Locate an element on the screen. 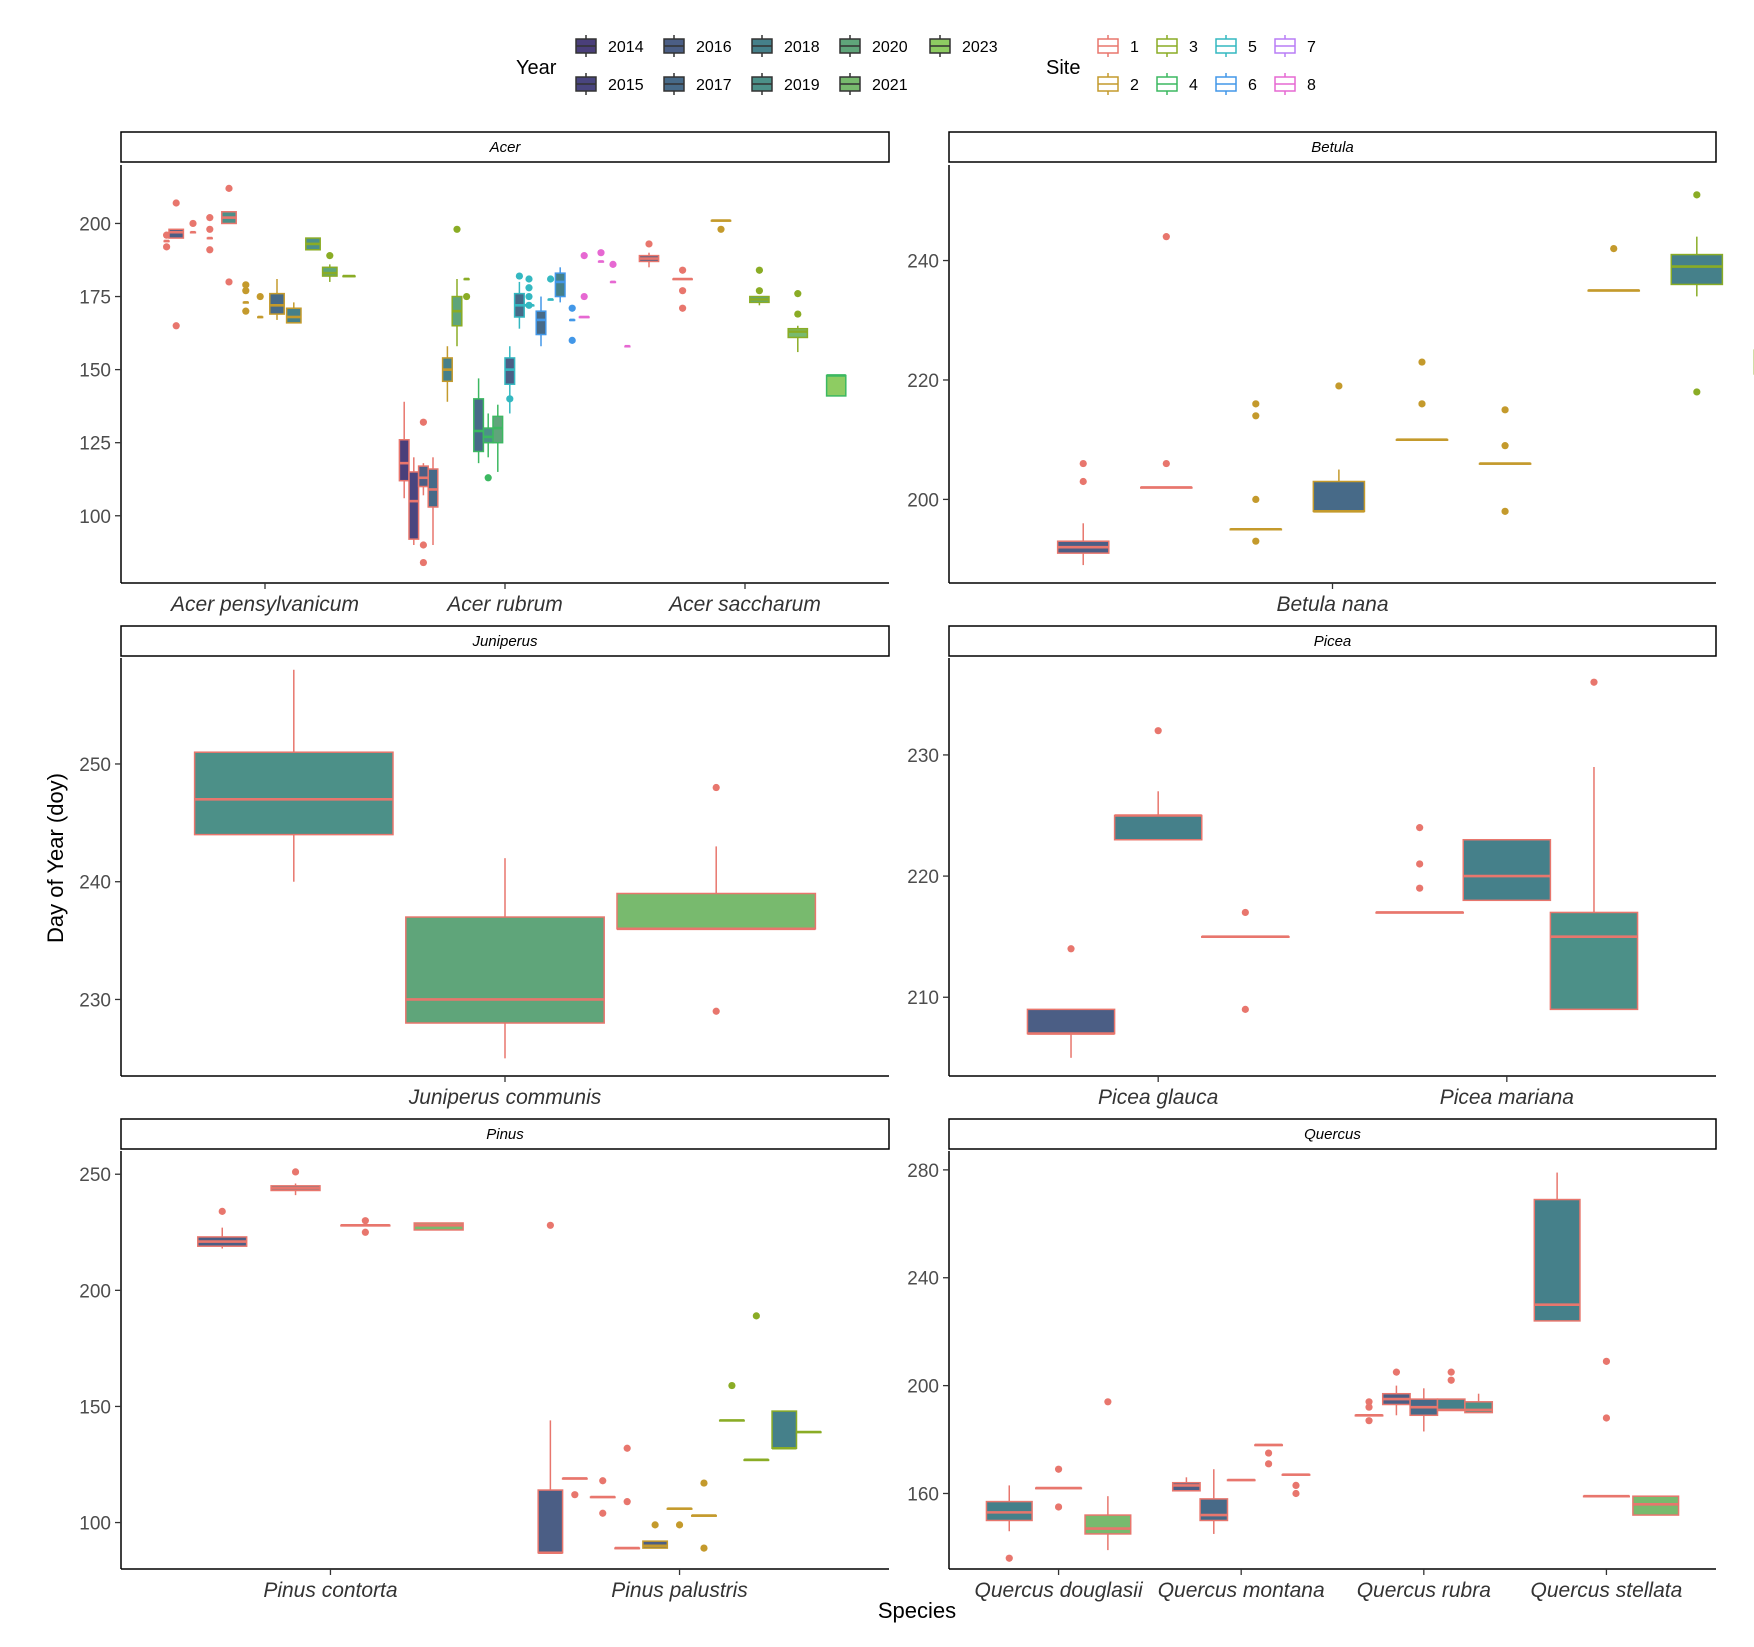  facet-strip-label: Picea is located at coordinates (1333, 641).